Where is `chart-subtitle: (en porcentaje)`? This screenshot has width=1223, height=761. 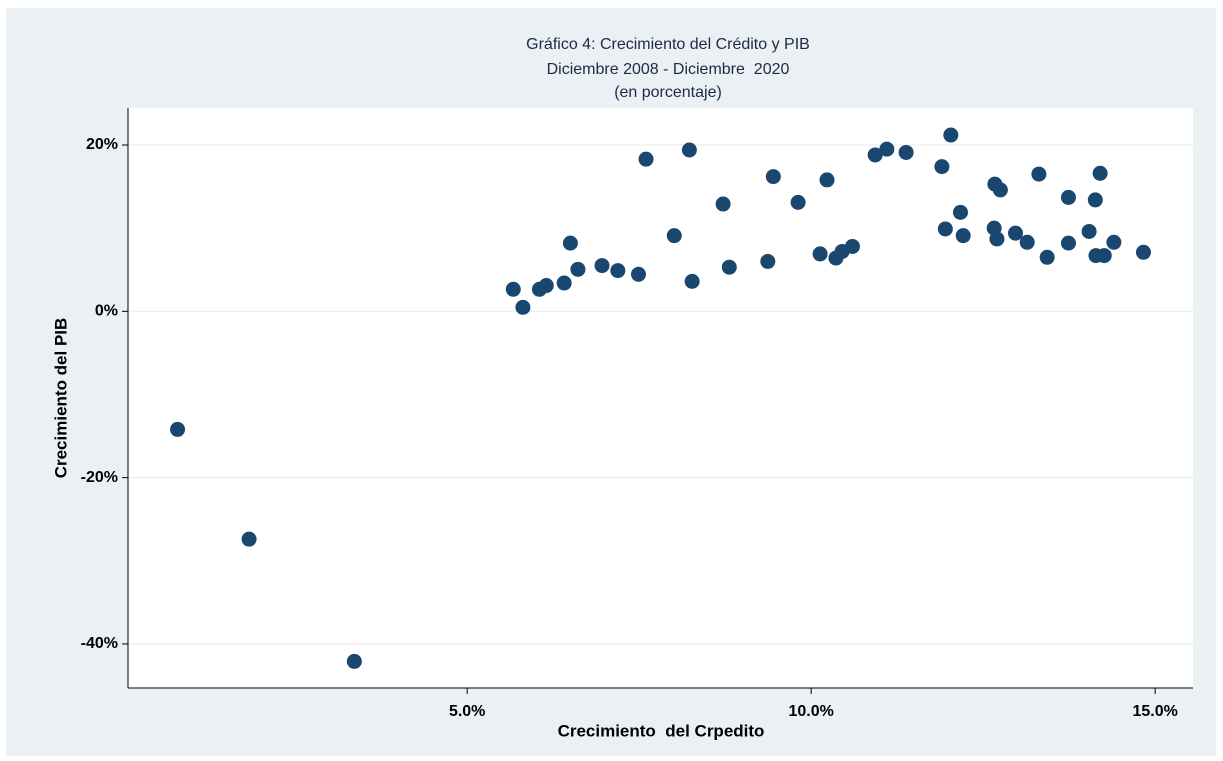
chart-subtitle: (en porcentaje) is located at coordinates (668, 92).